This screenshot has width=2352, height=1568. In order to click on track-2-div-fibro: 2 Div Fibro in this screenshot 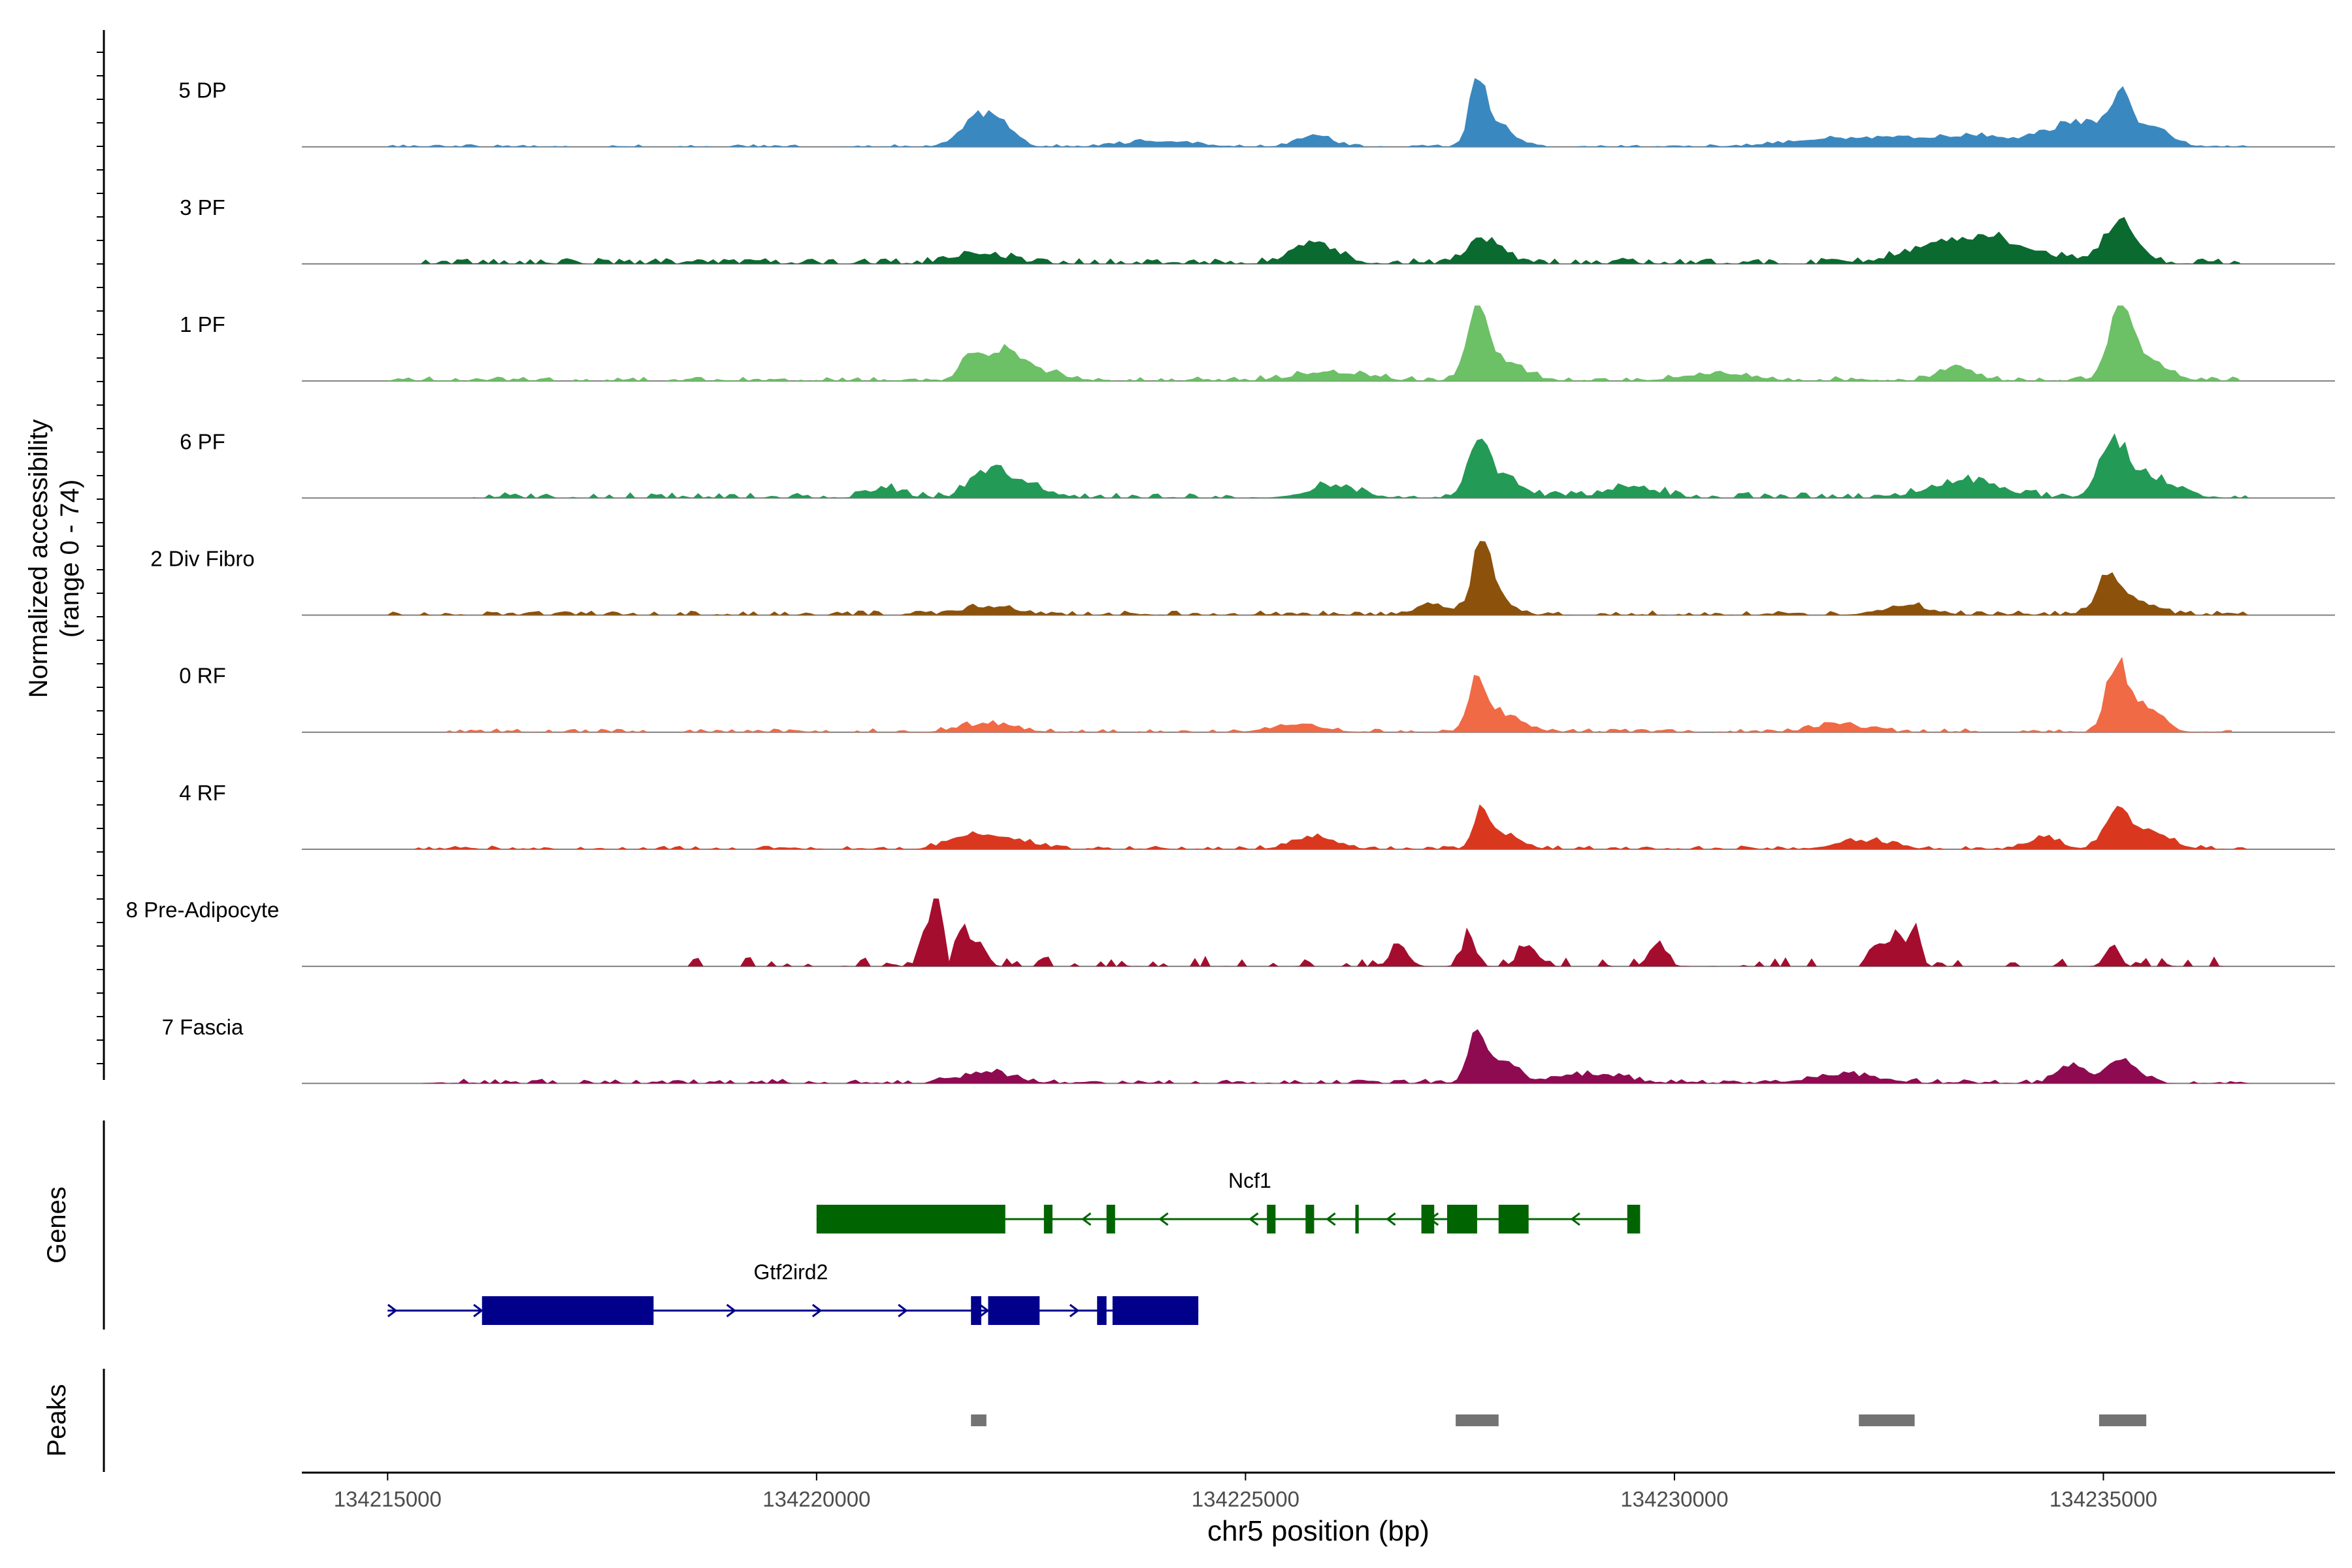, I will do `click(1242, 578)`.